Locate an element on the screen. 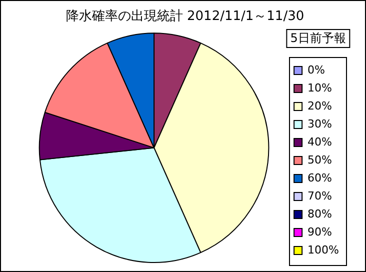  legend-label: 80% is located at coordinates (320, 213).